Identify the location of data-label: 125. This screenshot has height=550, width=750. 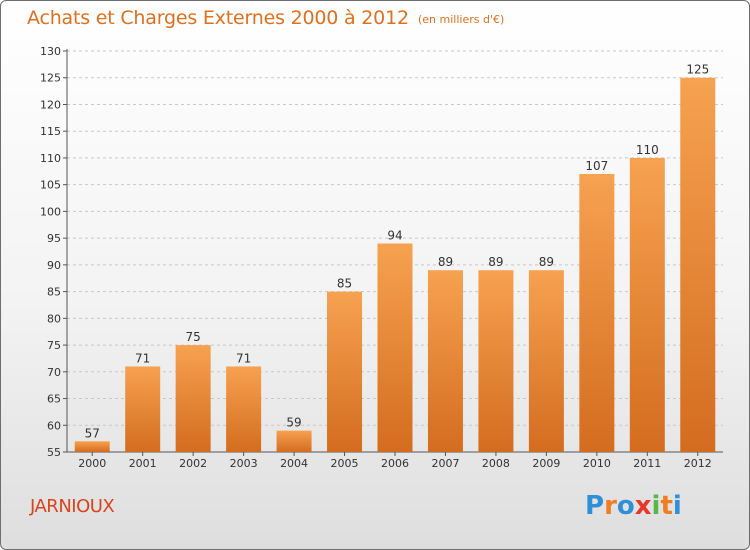
(697, 70).